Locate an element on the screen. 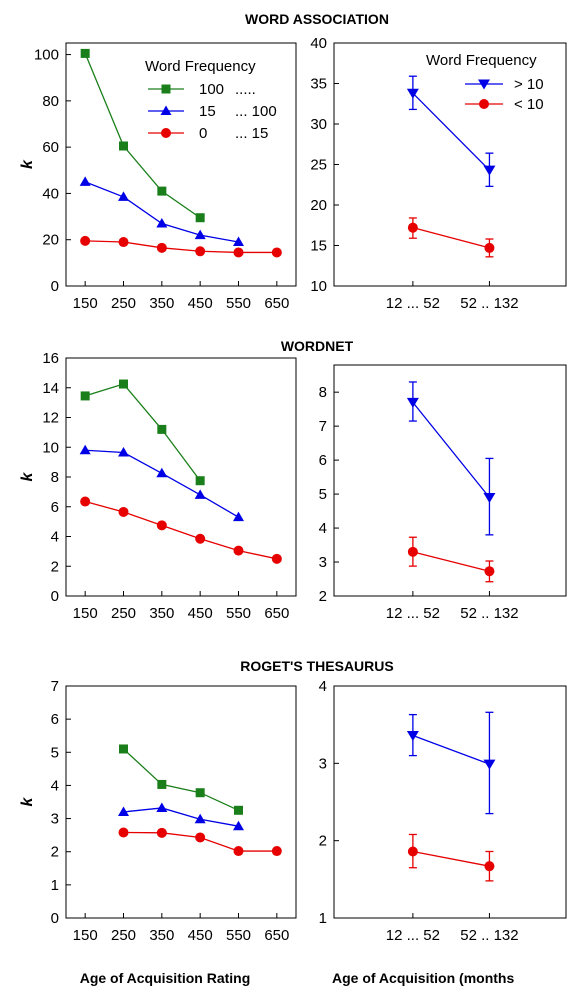  y-tick-label: 40 is located at coordinates (50, 193).